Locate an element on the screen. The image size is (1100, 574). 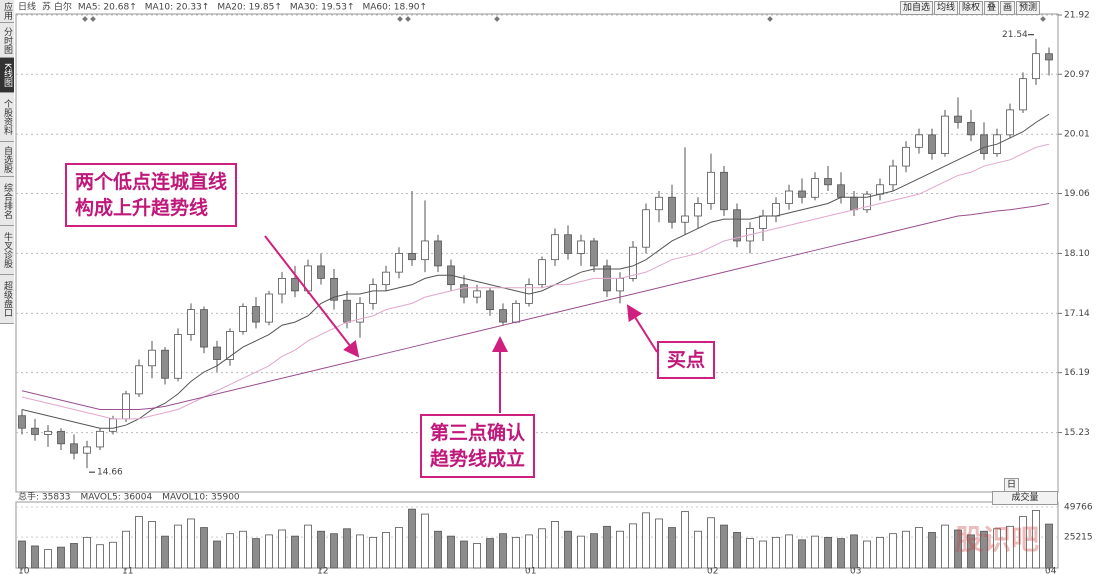
ma-legend: MA20: 19.85↑ is located at coordinates (249, 8).